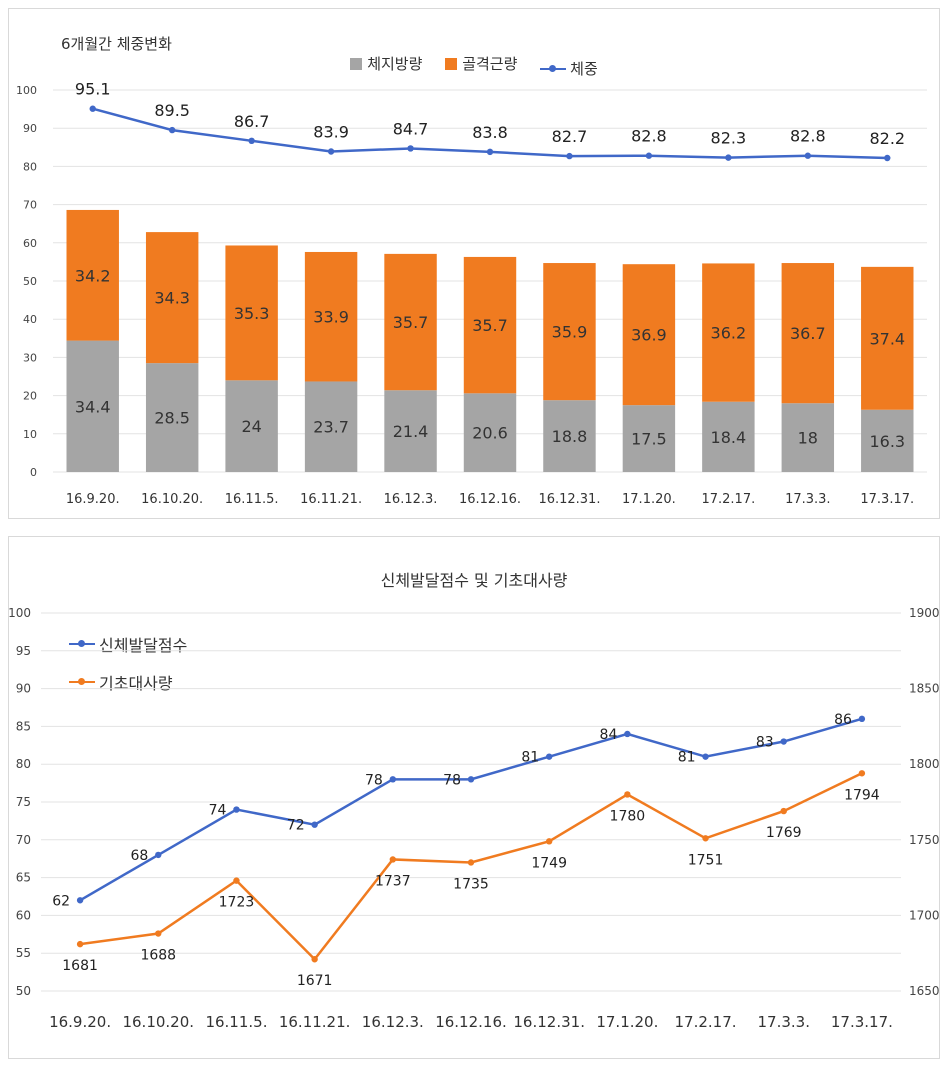 This screenshot has height=1067, width=949. What do you see at coordinates (128, 644) in the screenshot?
I see `legend-item-score: 신체발달점수` at bounding box center [128, 644].